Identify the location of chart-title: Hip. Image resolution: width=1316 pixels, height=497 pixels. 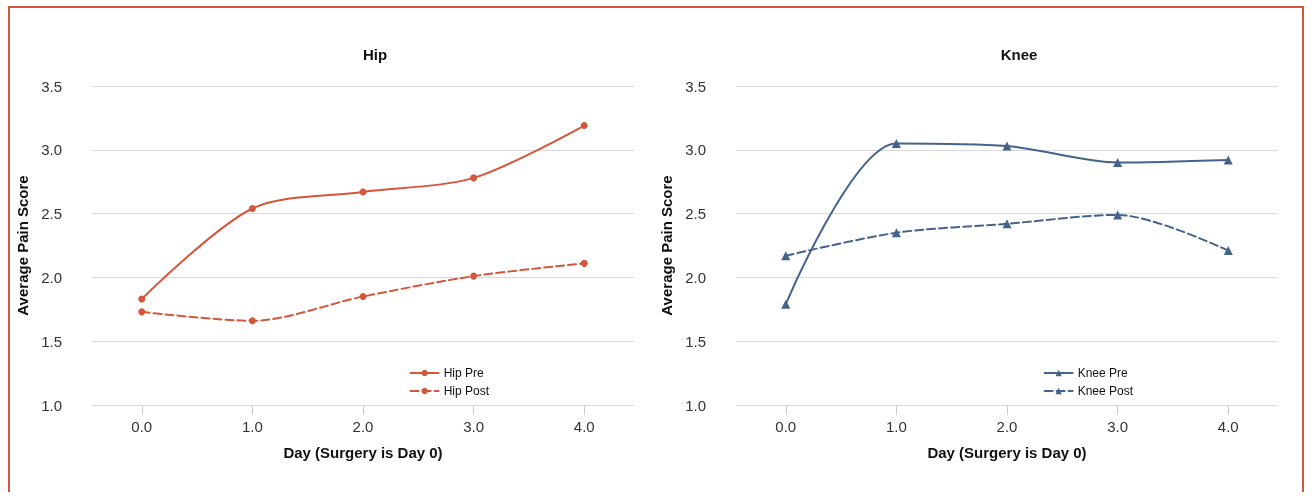
(375, 54).